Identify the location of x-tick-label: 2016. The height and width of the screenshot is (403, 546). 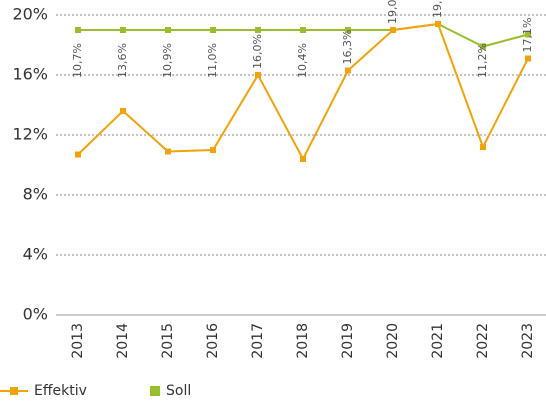
(213, 341).